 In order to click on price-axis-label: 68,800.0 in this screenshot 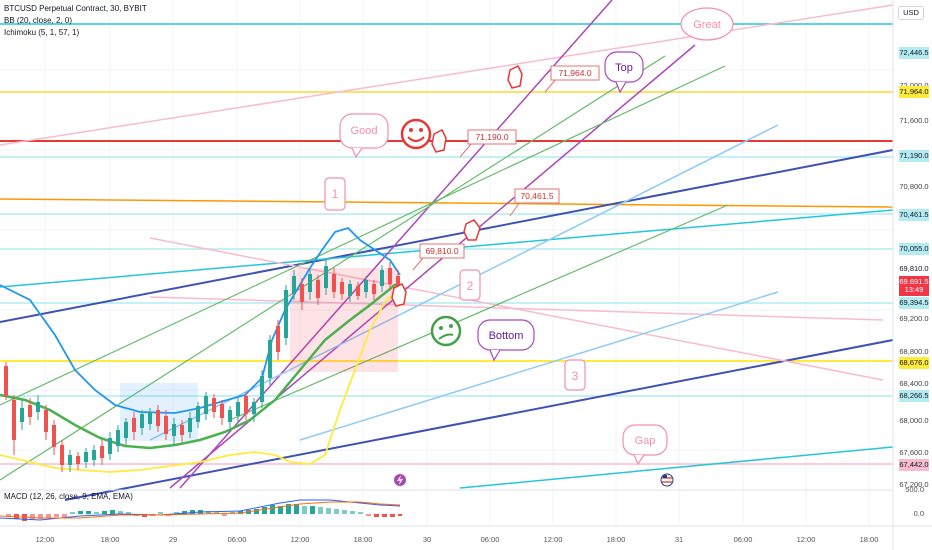, I will do `click(914, 352)`.